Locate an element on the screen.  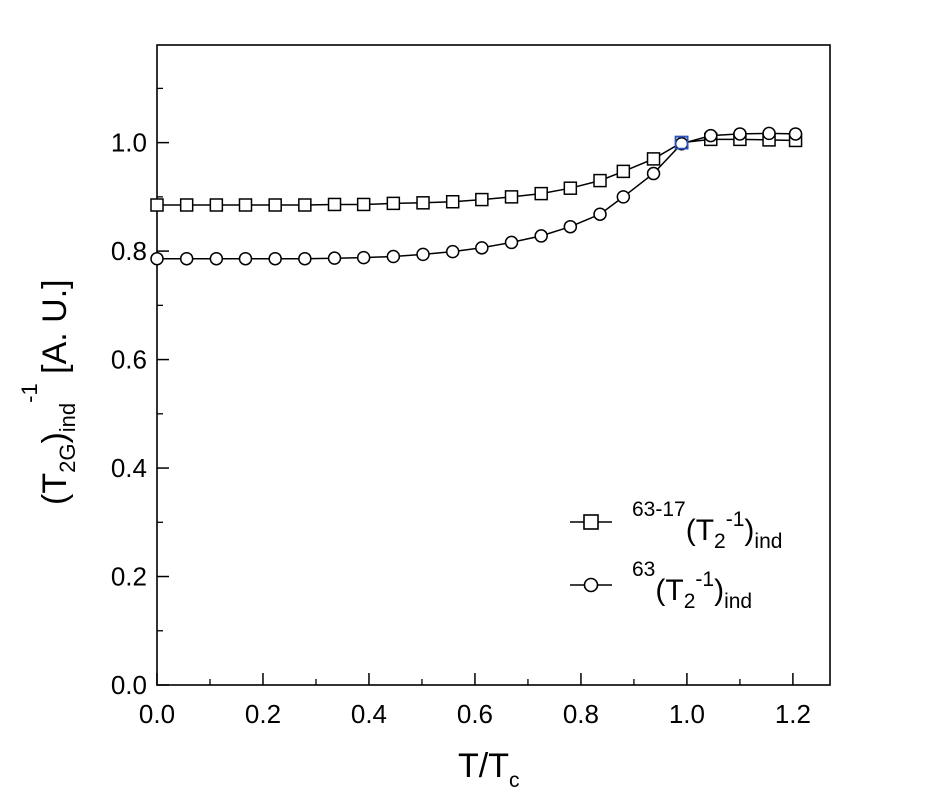
x-tick-label: 0.6 is located at coordinates (475, 714).